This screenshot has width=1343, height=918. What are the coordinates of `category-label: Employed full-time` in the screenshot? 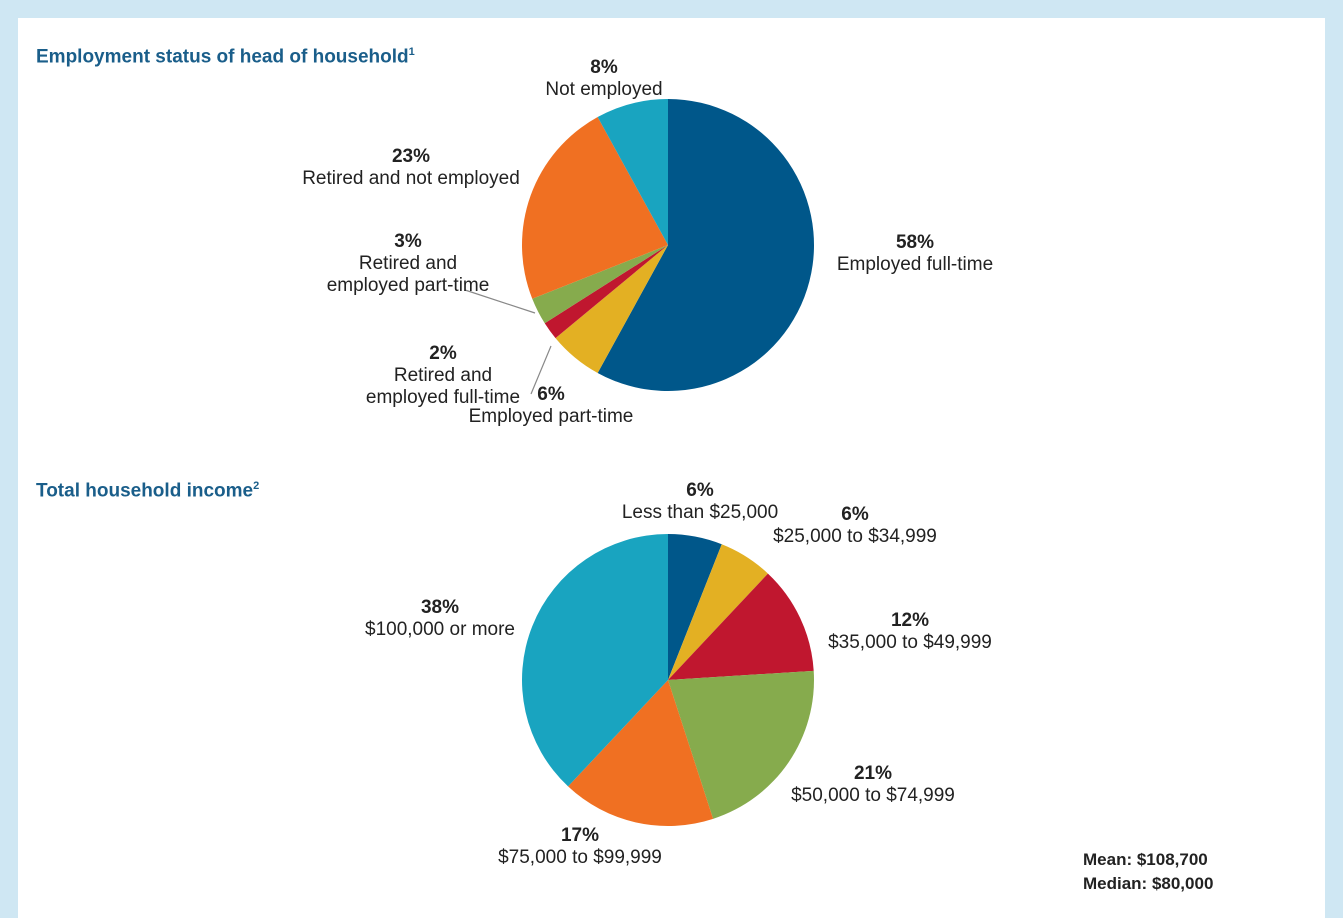 It's located at (915, 264).